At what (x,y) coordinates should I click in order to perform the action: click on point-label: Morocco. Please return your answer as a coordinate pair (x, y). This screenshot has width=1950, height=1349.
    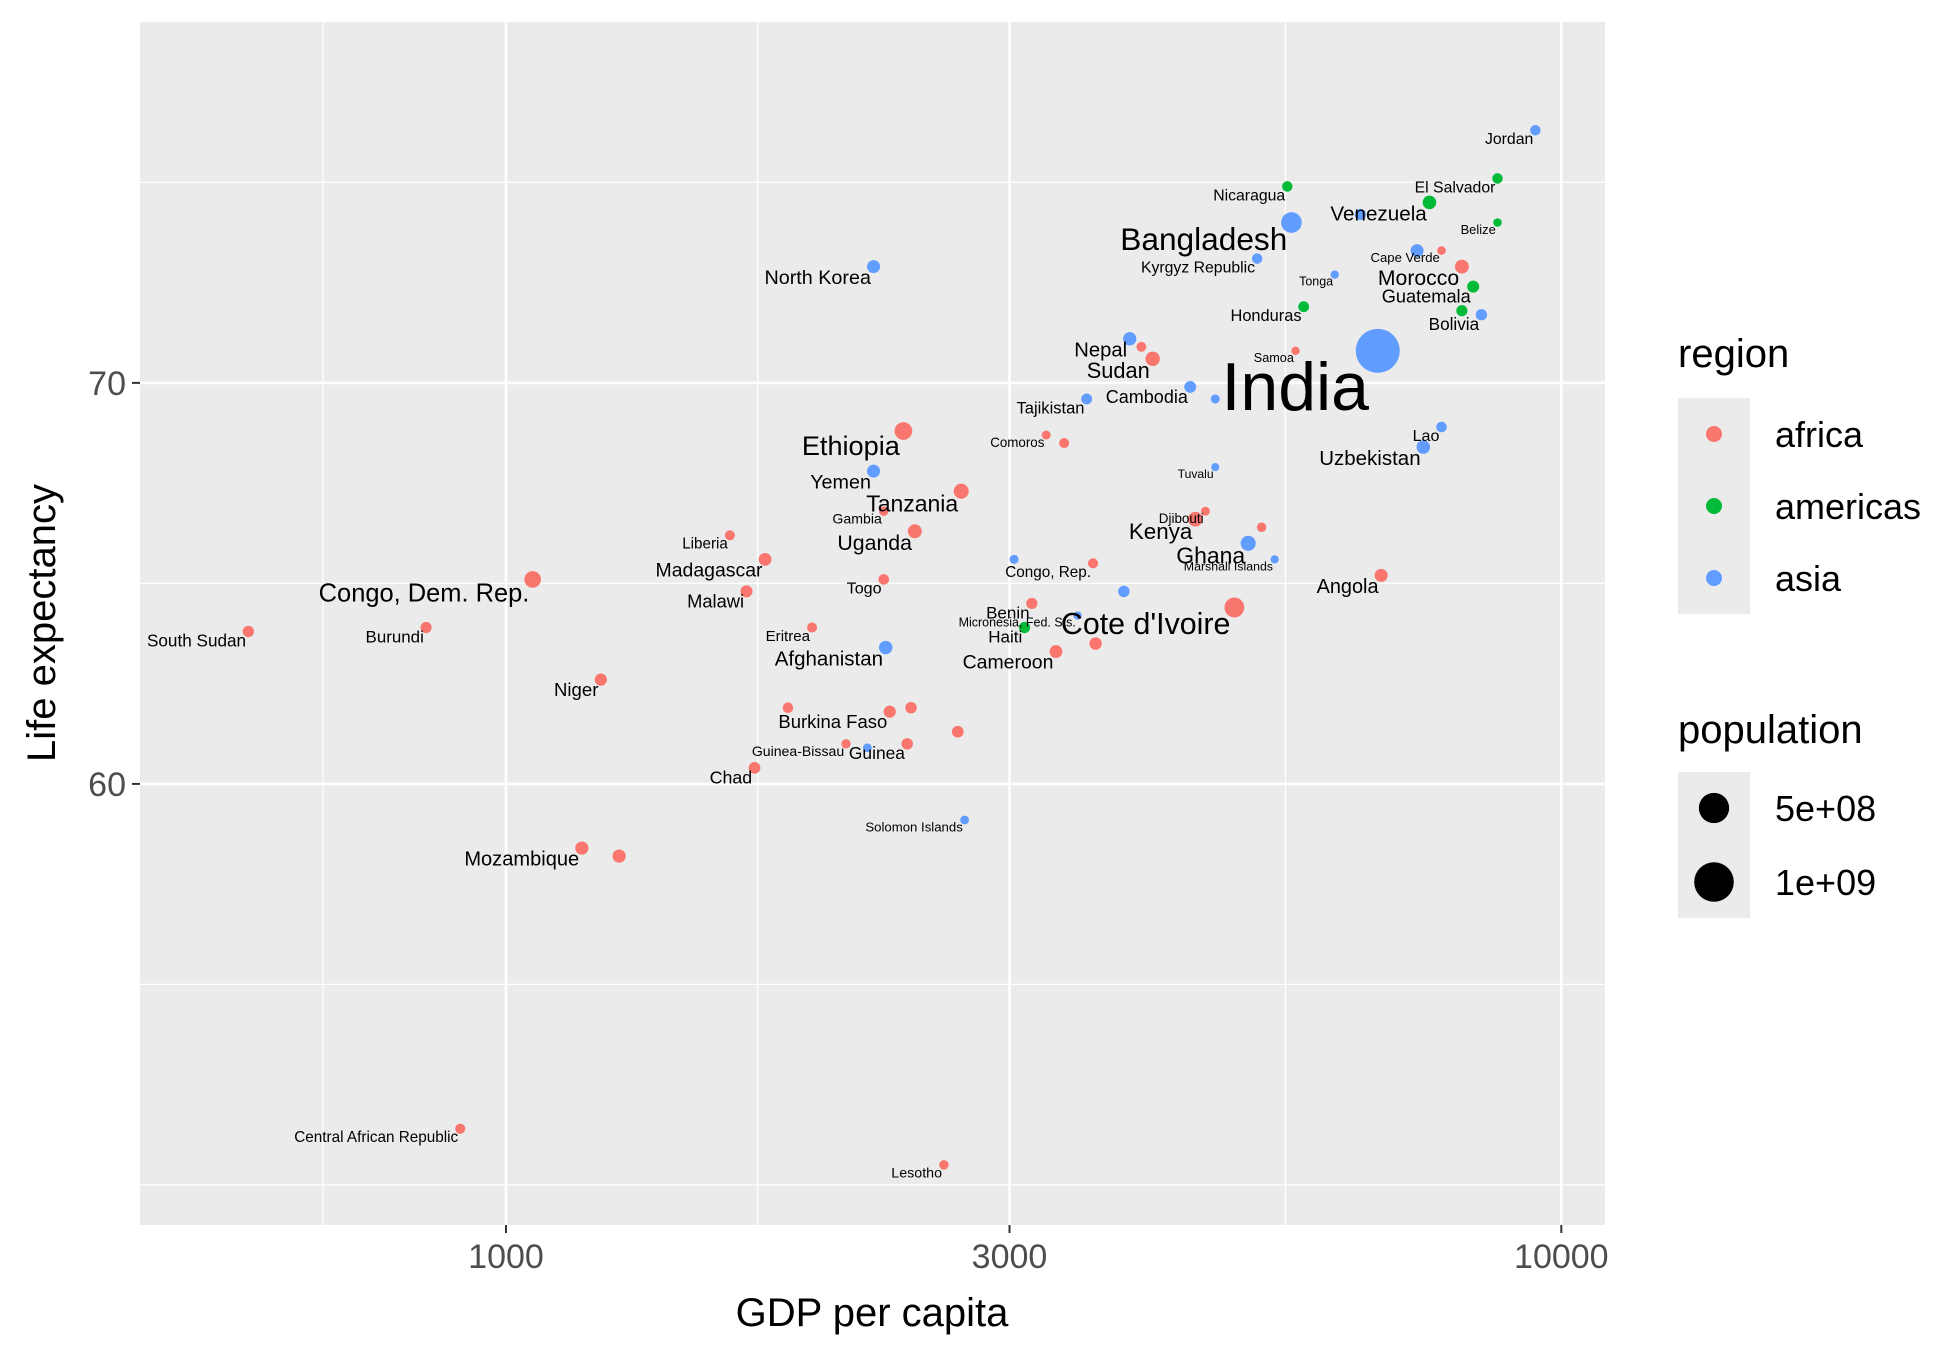
    Looking at the image, I should click on (1418, 278).